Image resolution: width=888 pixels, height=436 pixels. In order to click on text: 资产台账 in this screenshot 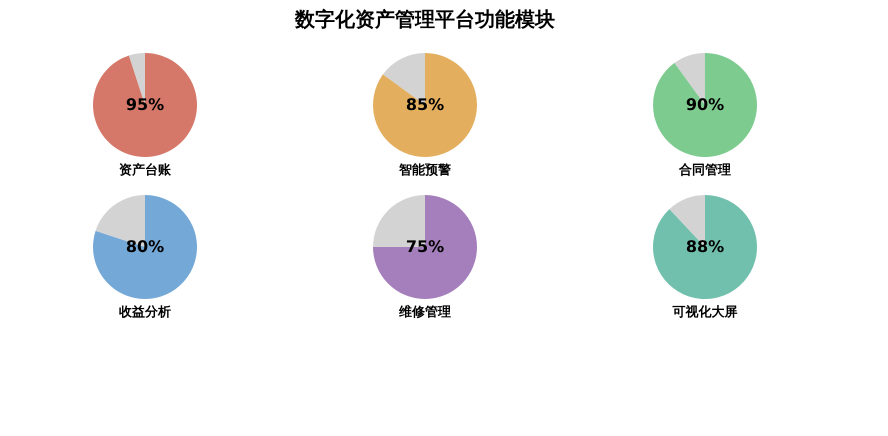, I will do `click(145, 170)`.